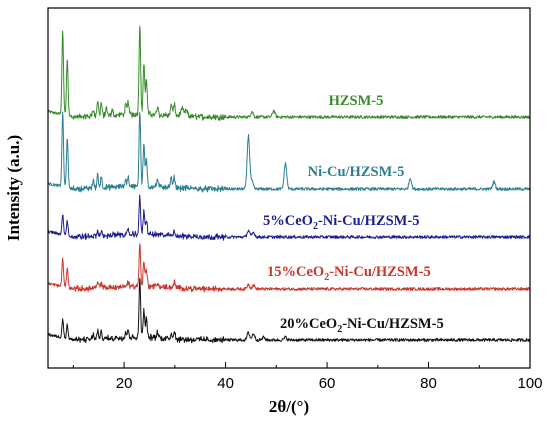  Describe the element at coordinates (428, 383) in the screenshot. I see `x-tick-label: 80` at that location.